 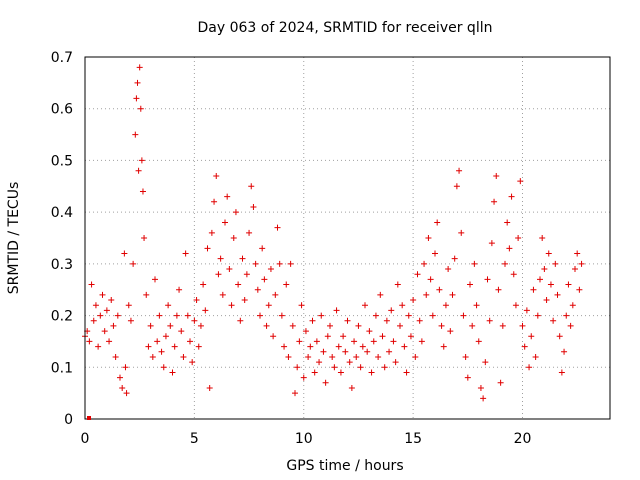 What do you see at coordinates (14, 238) in the screenshot?
I see `y-axis-label: SRMTID / TECUs` at bounding box center [14, 238].